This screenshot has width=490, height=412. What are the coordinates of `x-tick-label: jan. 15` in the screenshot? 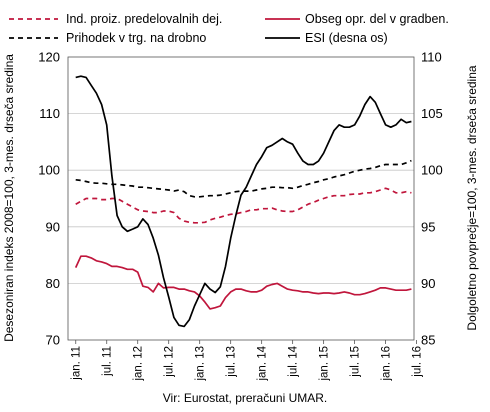 It's located at (325, 364).